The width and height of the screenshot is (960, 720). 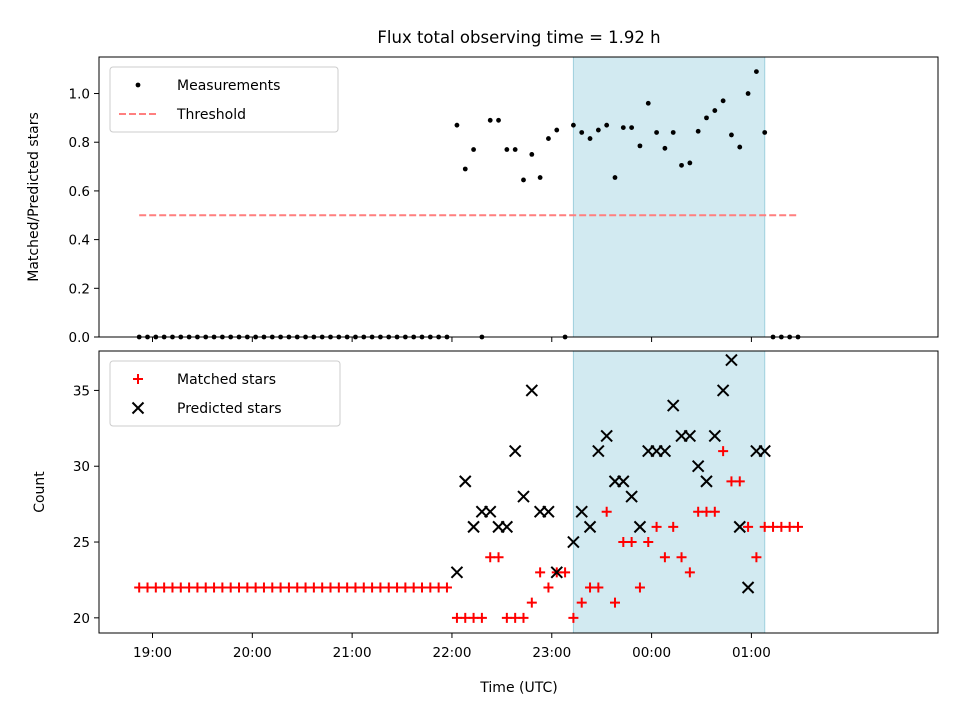 I want to click on legend-label: Predicted stars, so click(x=229, y=409).